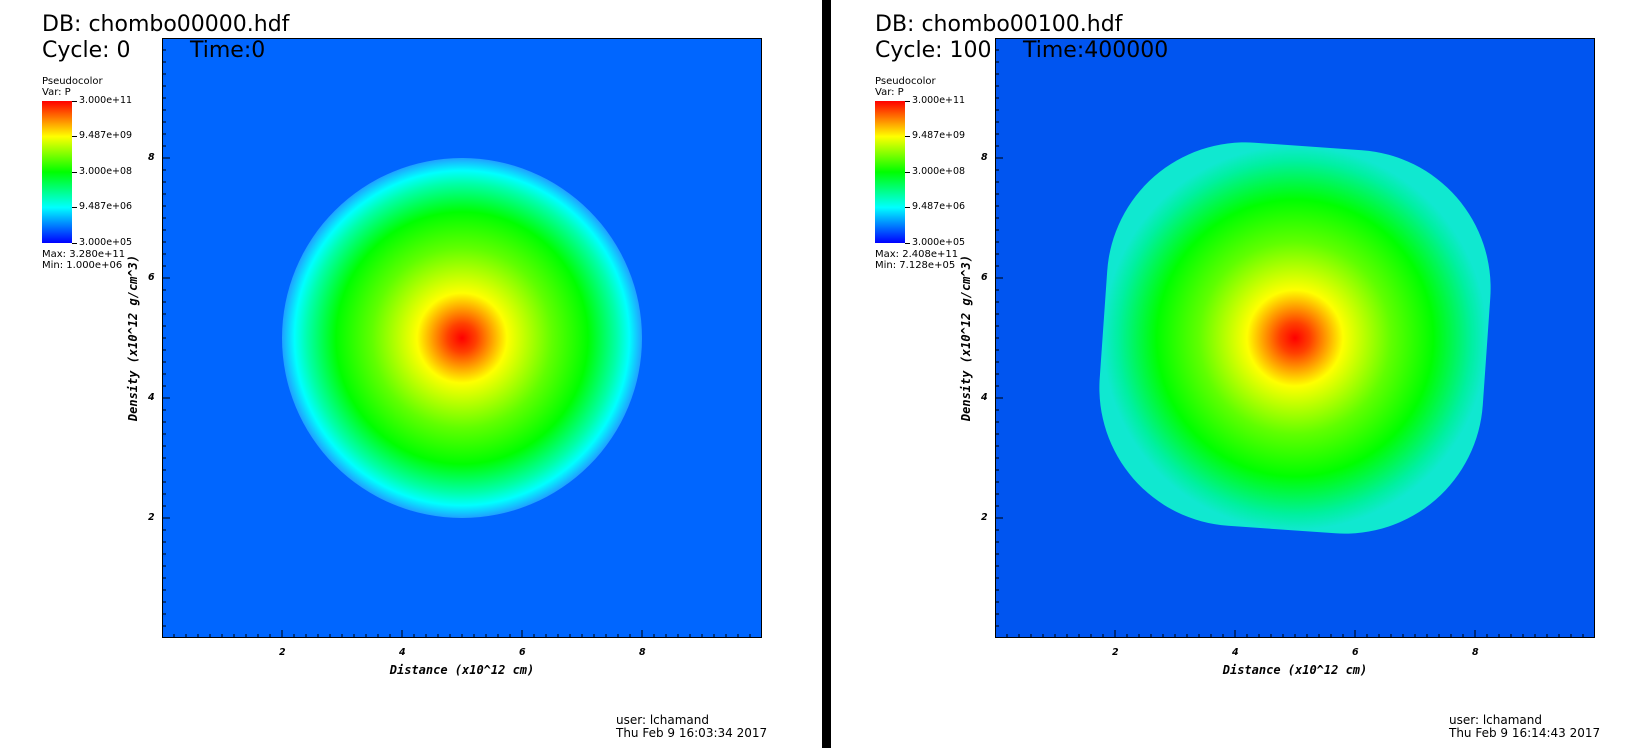 This screenshot has width=1650, height=748. I want to click on cycle-label: Cycle: 0, so click(86, 50).